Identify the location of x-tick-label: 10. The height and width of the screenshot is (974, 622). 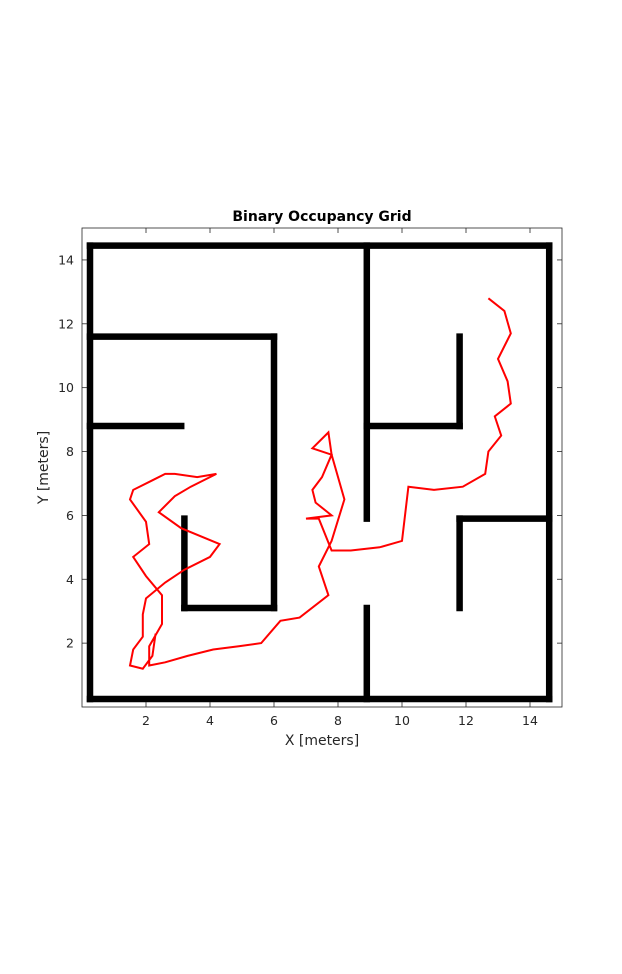
(402, 720).